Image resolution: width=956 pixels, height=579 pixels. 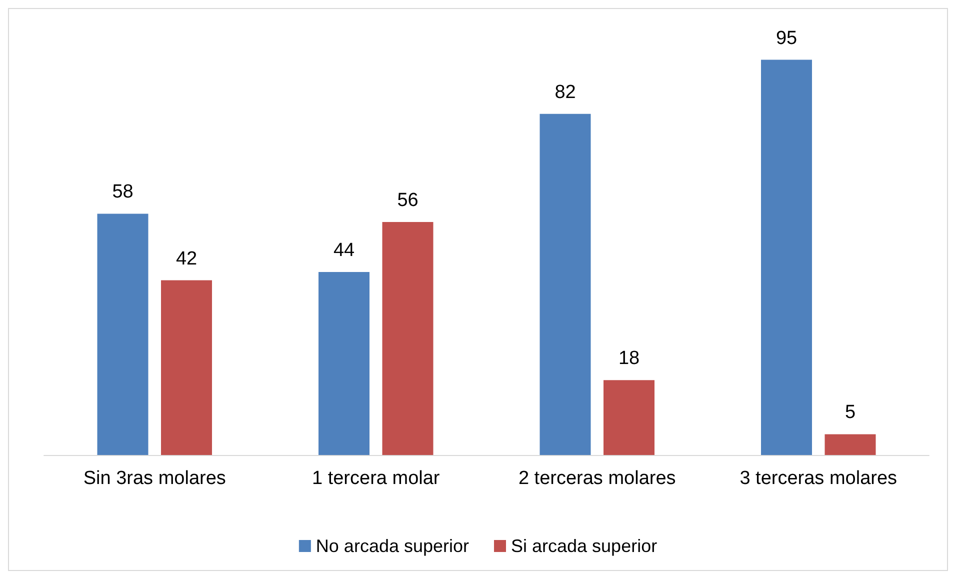 What do you see at coordinates (787, 38) in the screenshot?
I see `data-label: 95` at bounding box center [787, 38].